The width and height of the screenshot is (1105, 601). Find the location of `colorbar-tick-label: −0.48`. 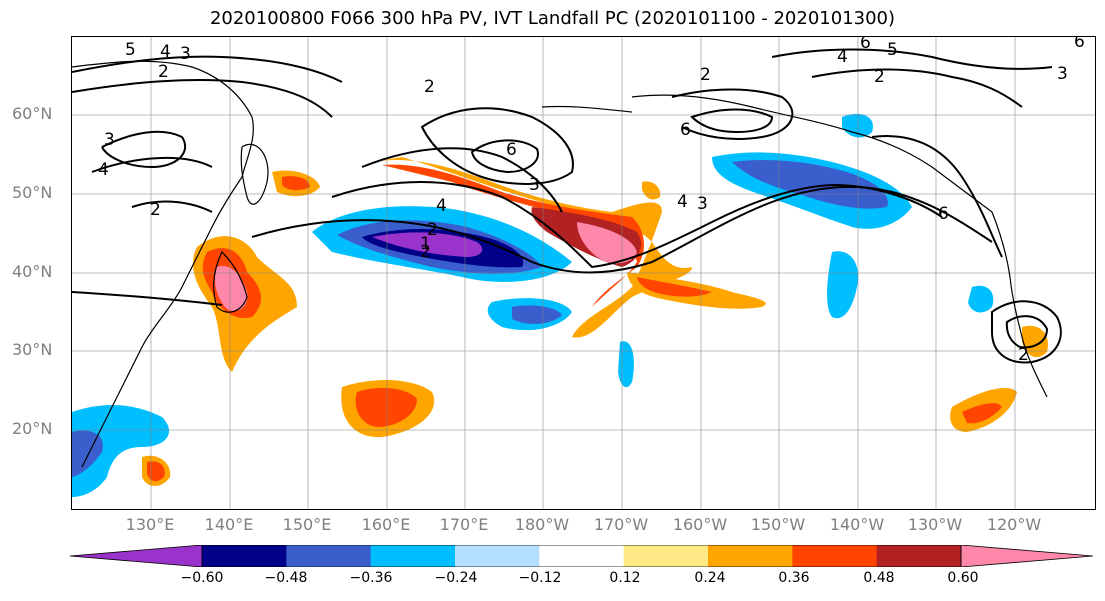

colorbar-tick-label: −0.48 is located at coordinates (286, 578).